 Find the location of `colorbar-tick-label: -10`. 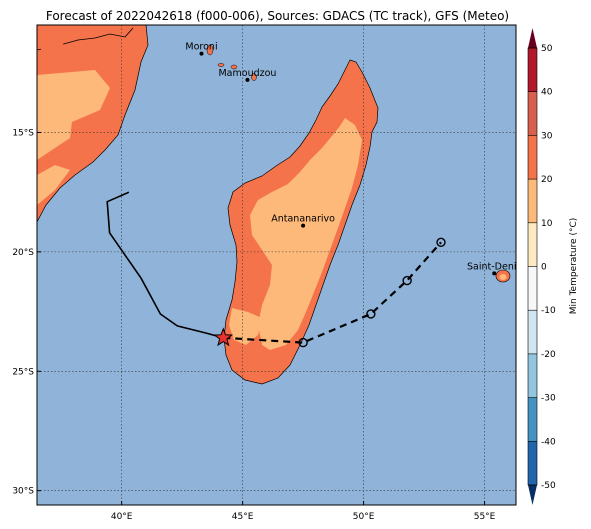

colorbar-tick-label: -10 is located at coordinates (548, 311).